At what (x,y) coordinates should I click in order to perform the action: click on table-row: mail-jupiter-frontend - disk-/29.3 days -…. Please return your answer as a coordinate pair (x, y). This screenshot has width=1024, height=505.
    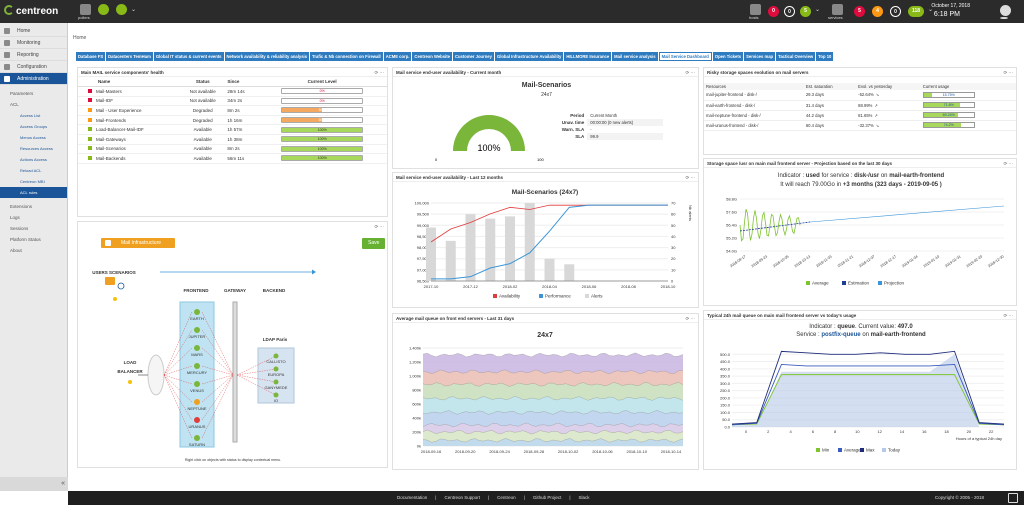
    Looking at the image, I should click on (860, 95).